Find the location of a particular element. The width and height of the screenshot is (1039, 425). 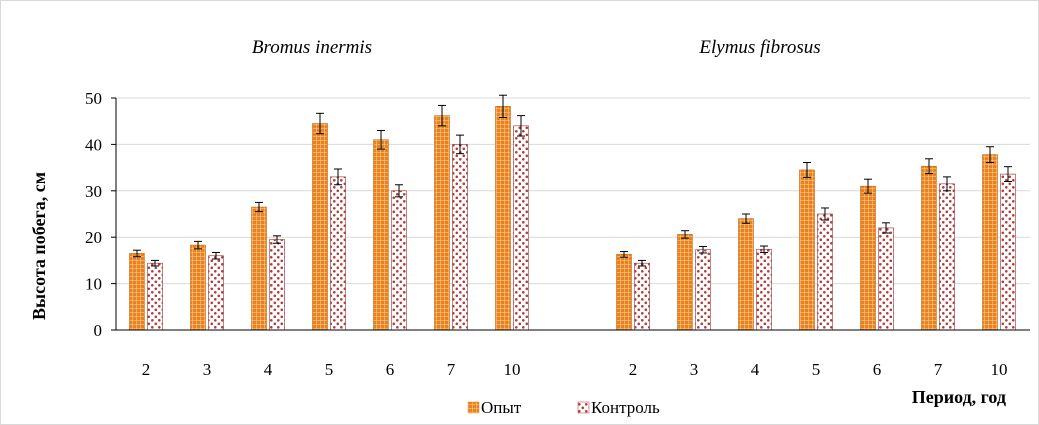

y-tick-label: 40 is located at coordinates (93, 144).